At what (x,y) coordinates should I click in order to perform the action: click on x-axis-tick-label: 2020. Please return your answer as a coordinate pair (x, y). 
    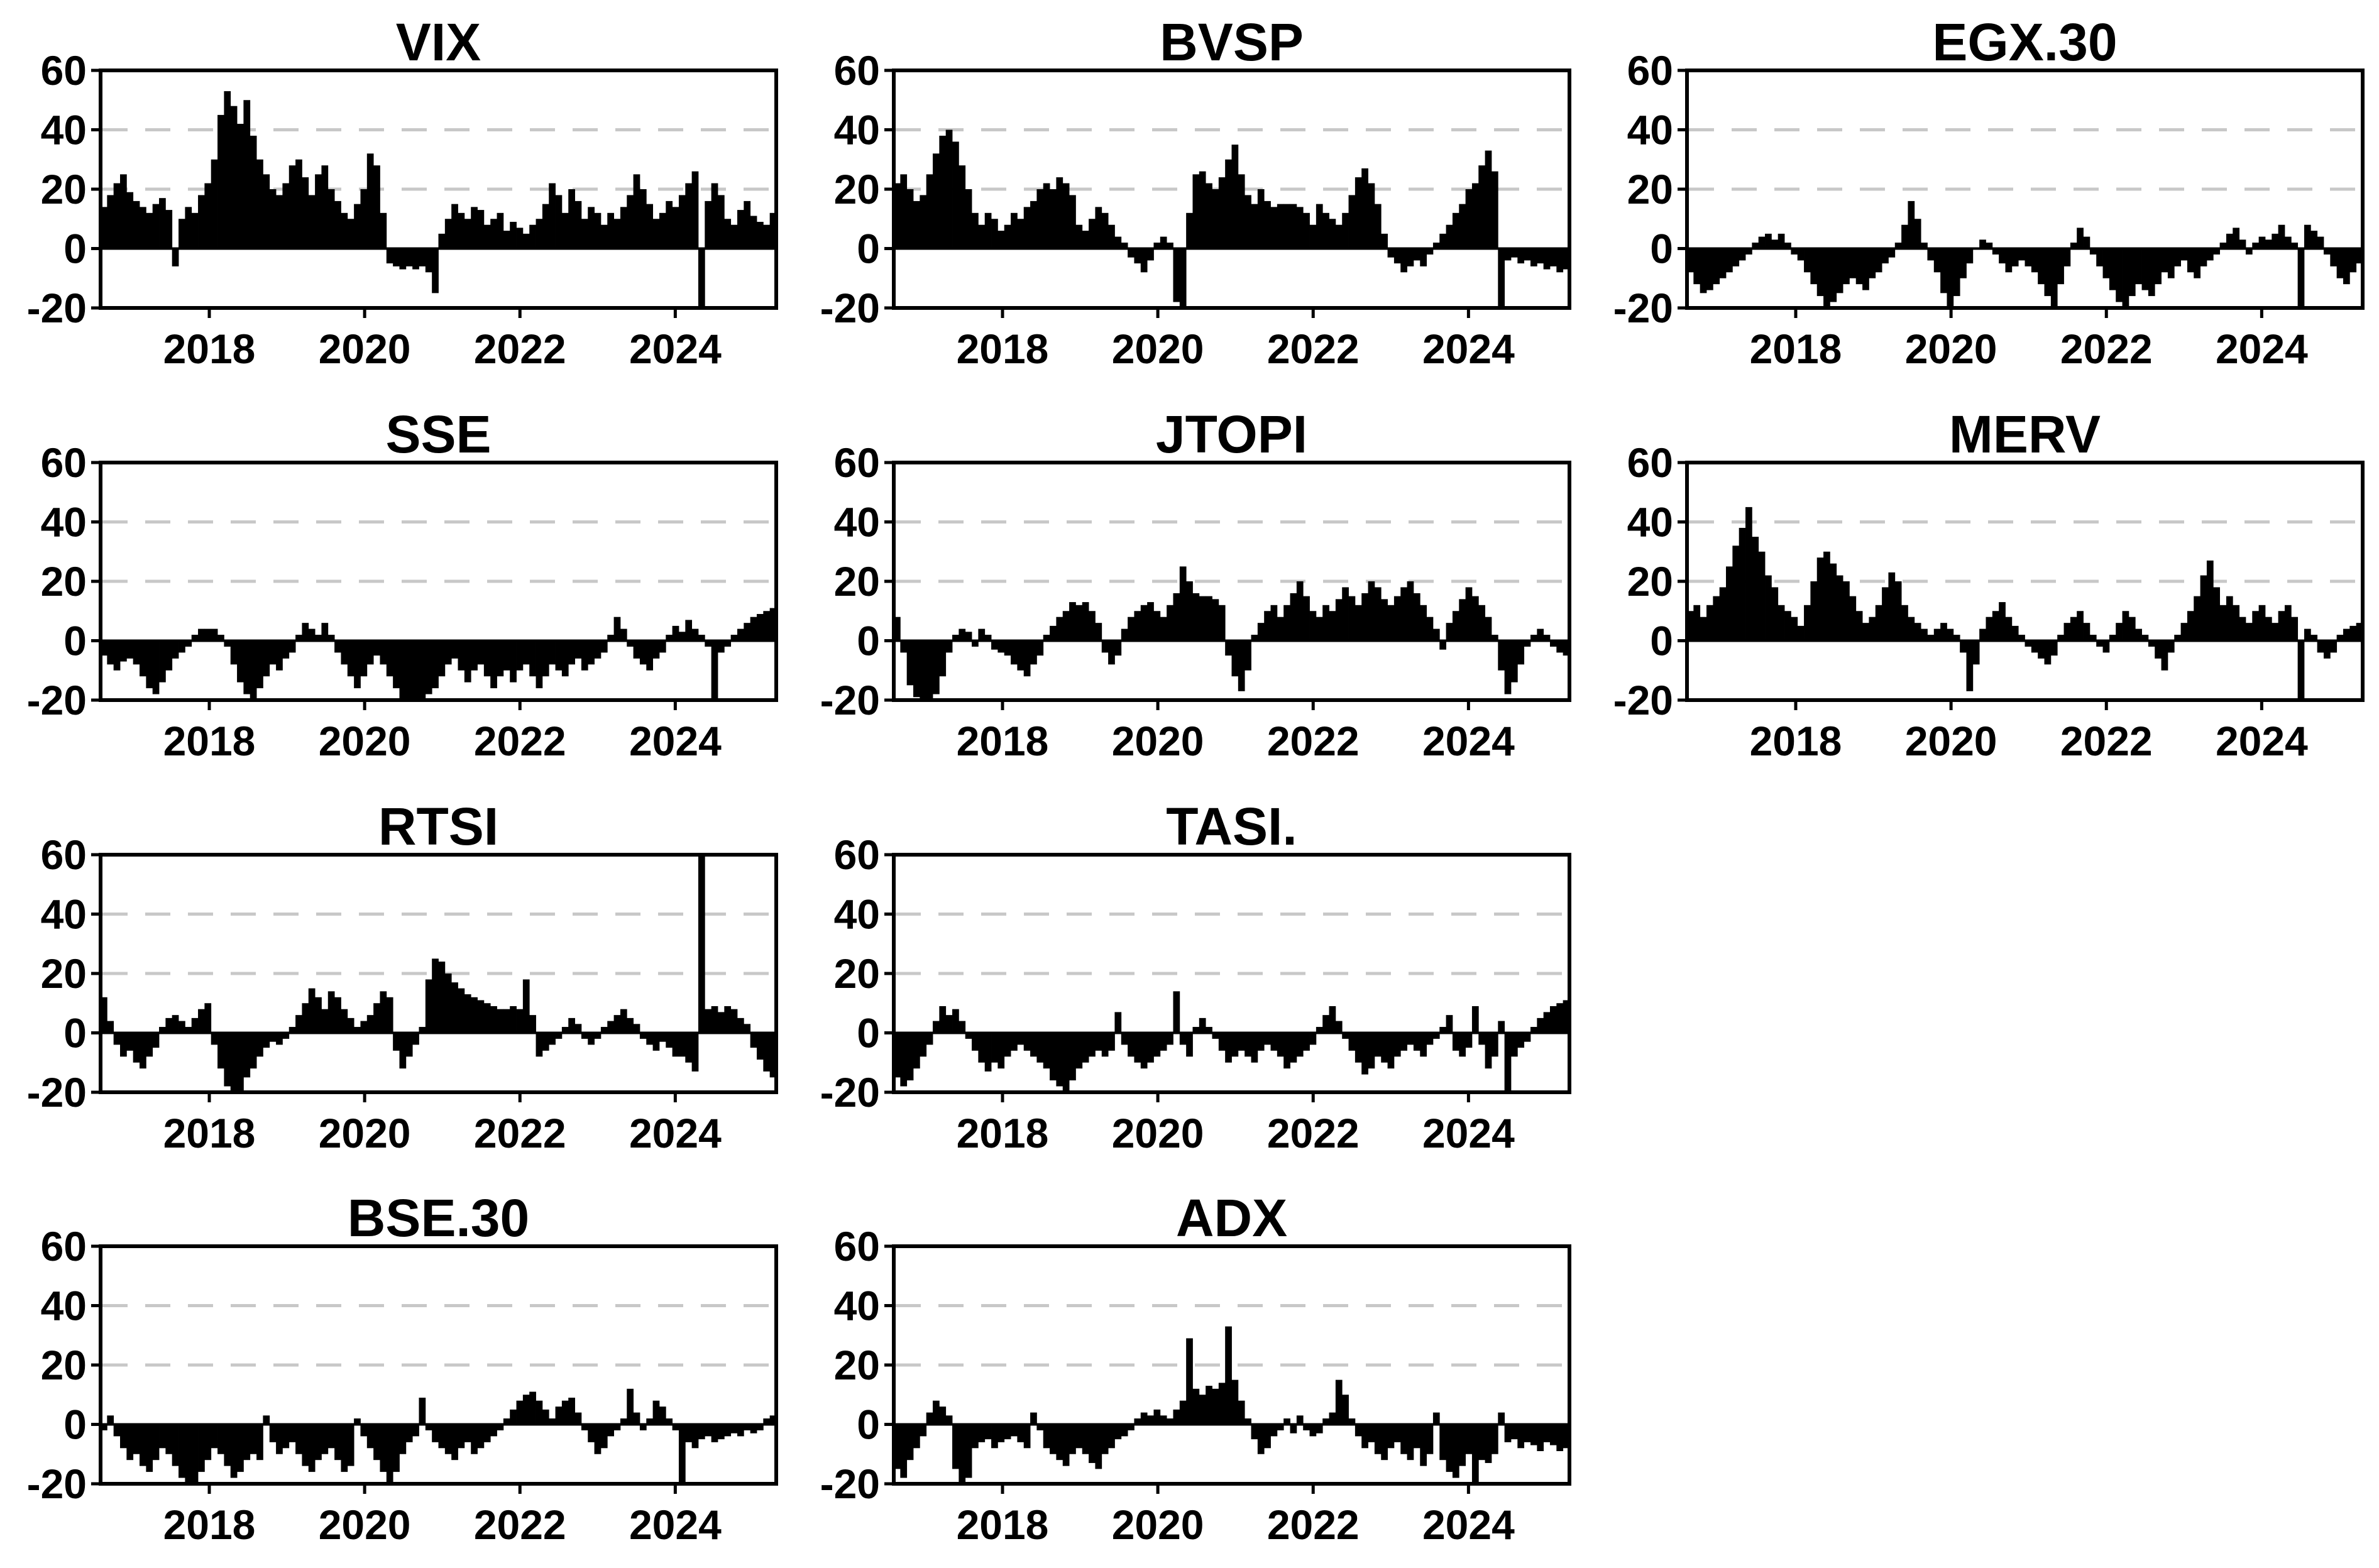
    Looking at the image, I should click on (365, 349).